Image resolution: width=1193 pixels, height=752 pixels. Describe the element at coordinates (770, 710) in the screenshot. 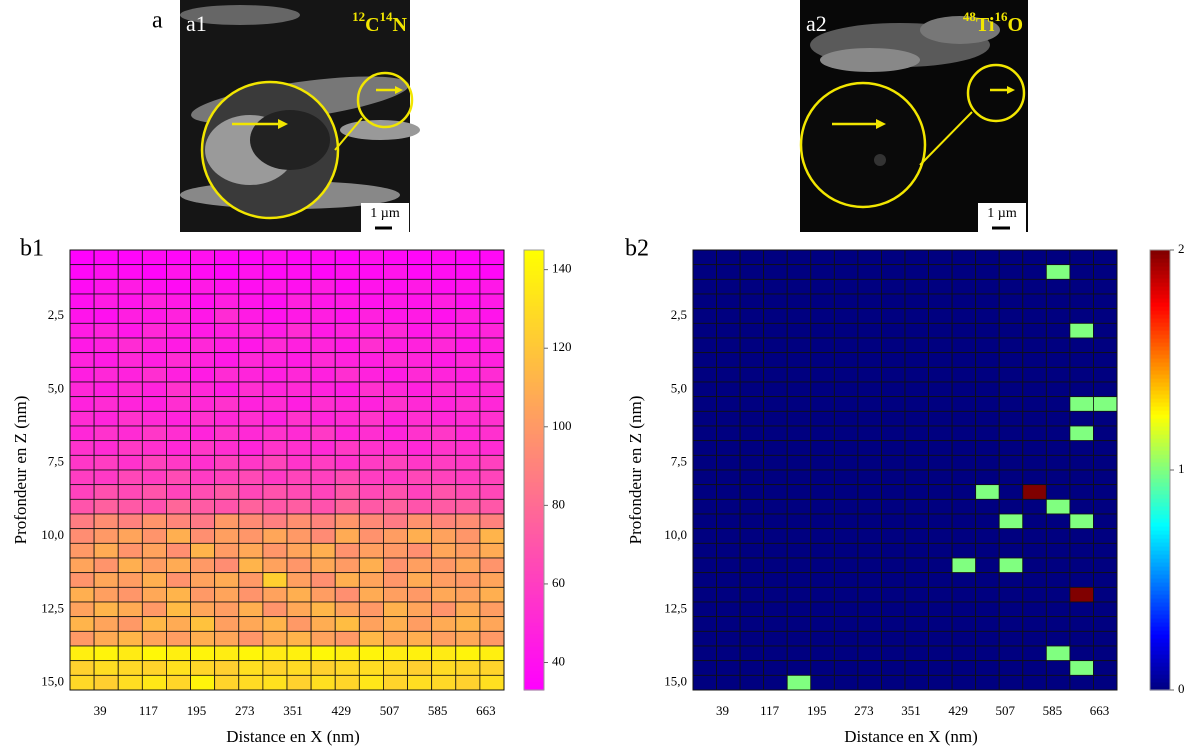

I see `x-tick-label: 117` at that location.